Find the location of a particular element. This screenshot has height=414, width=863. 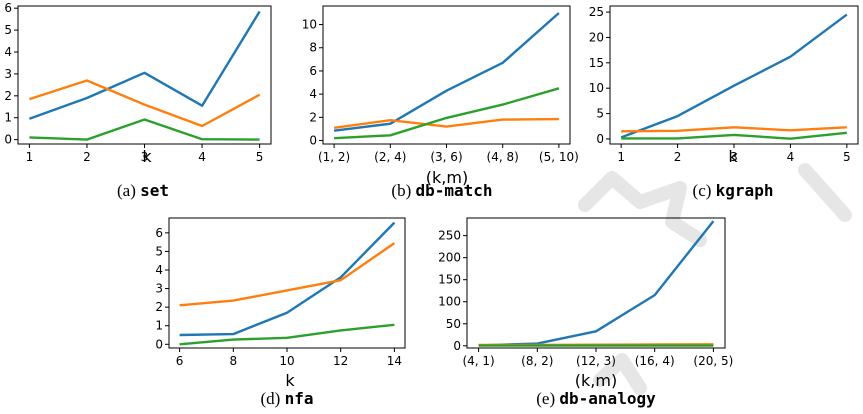

x-tick-label: 8 is located at coordinates (233, 361).